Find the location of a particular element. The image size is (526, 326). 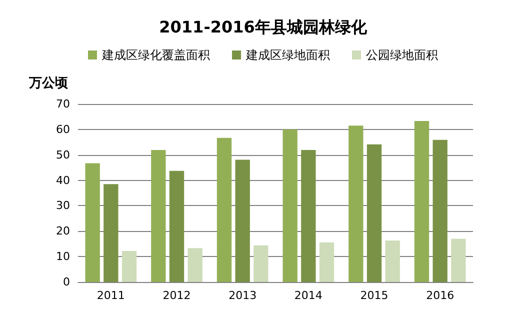

y-tick-label: 70 is located at coordinates (63, 104).